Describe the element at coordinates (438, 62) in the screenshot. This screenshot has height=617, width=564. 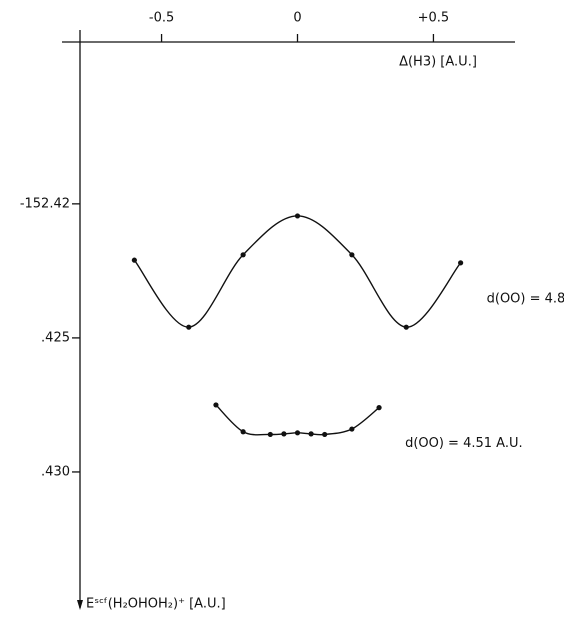
I see `x-axis-label: Δ(H3) [A.U.]` at that location.